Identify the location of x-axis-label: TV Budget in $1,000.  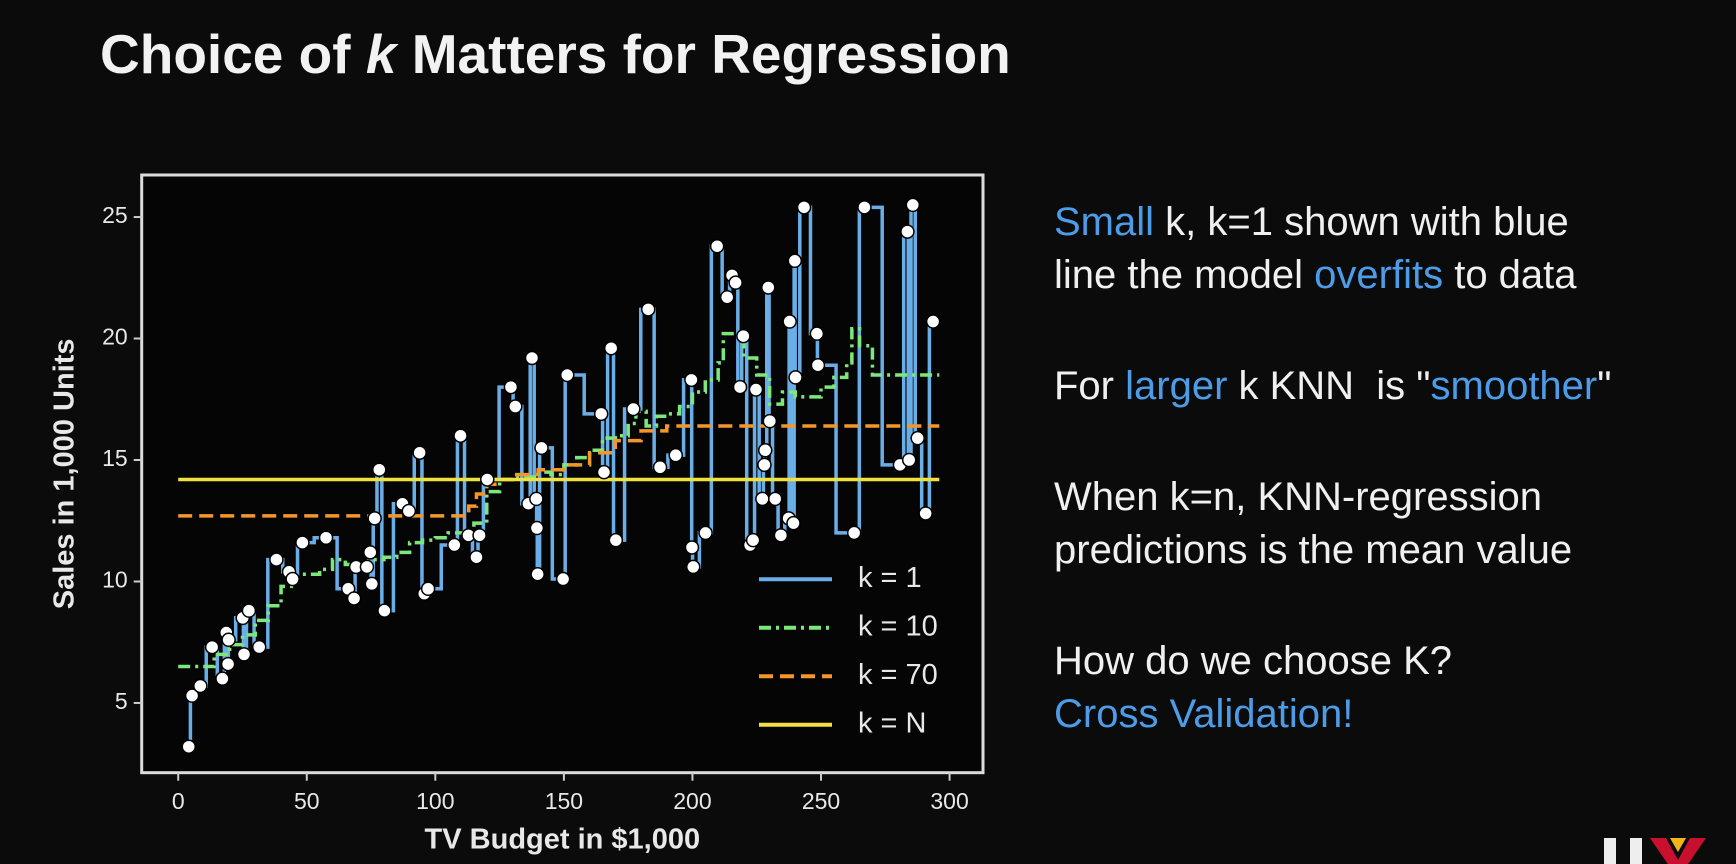
(563, 840).